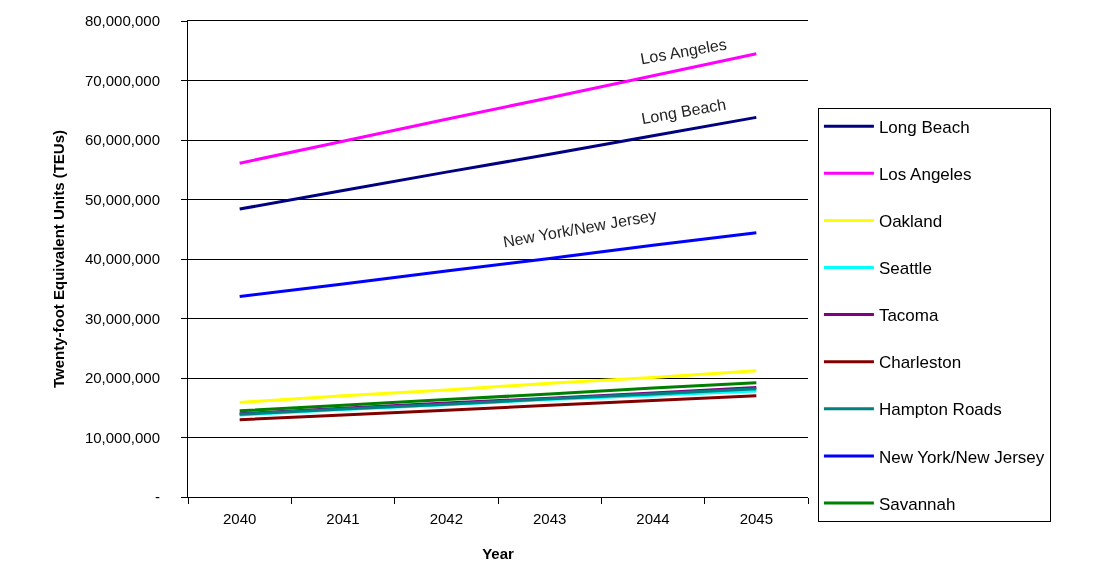 The height and width of the screenshot is (581, 1111). I want to click on y-tick-label: 30,000,000, so click(122, 318).